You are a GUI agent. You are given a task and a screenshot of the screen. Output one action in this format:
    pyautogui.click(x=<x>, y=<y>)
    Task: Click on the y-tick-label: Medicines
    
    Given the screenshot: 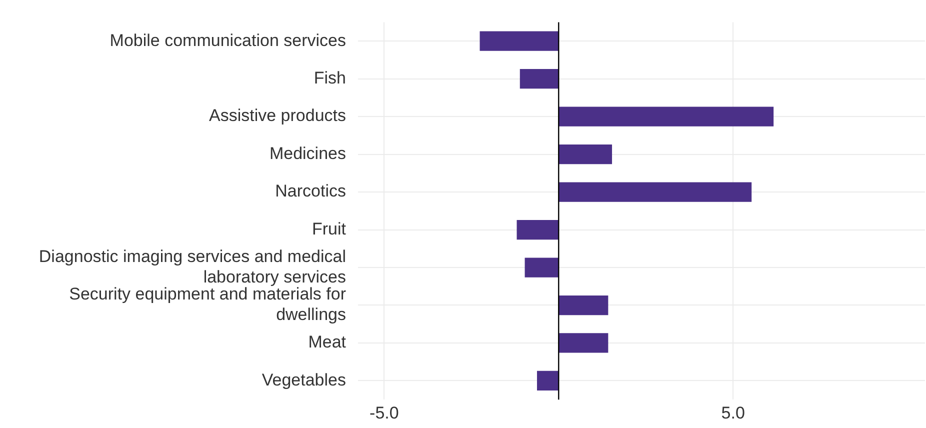 What is the action you would take?
    pyautogui.click(x=307, y=153)
    